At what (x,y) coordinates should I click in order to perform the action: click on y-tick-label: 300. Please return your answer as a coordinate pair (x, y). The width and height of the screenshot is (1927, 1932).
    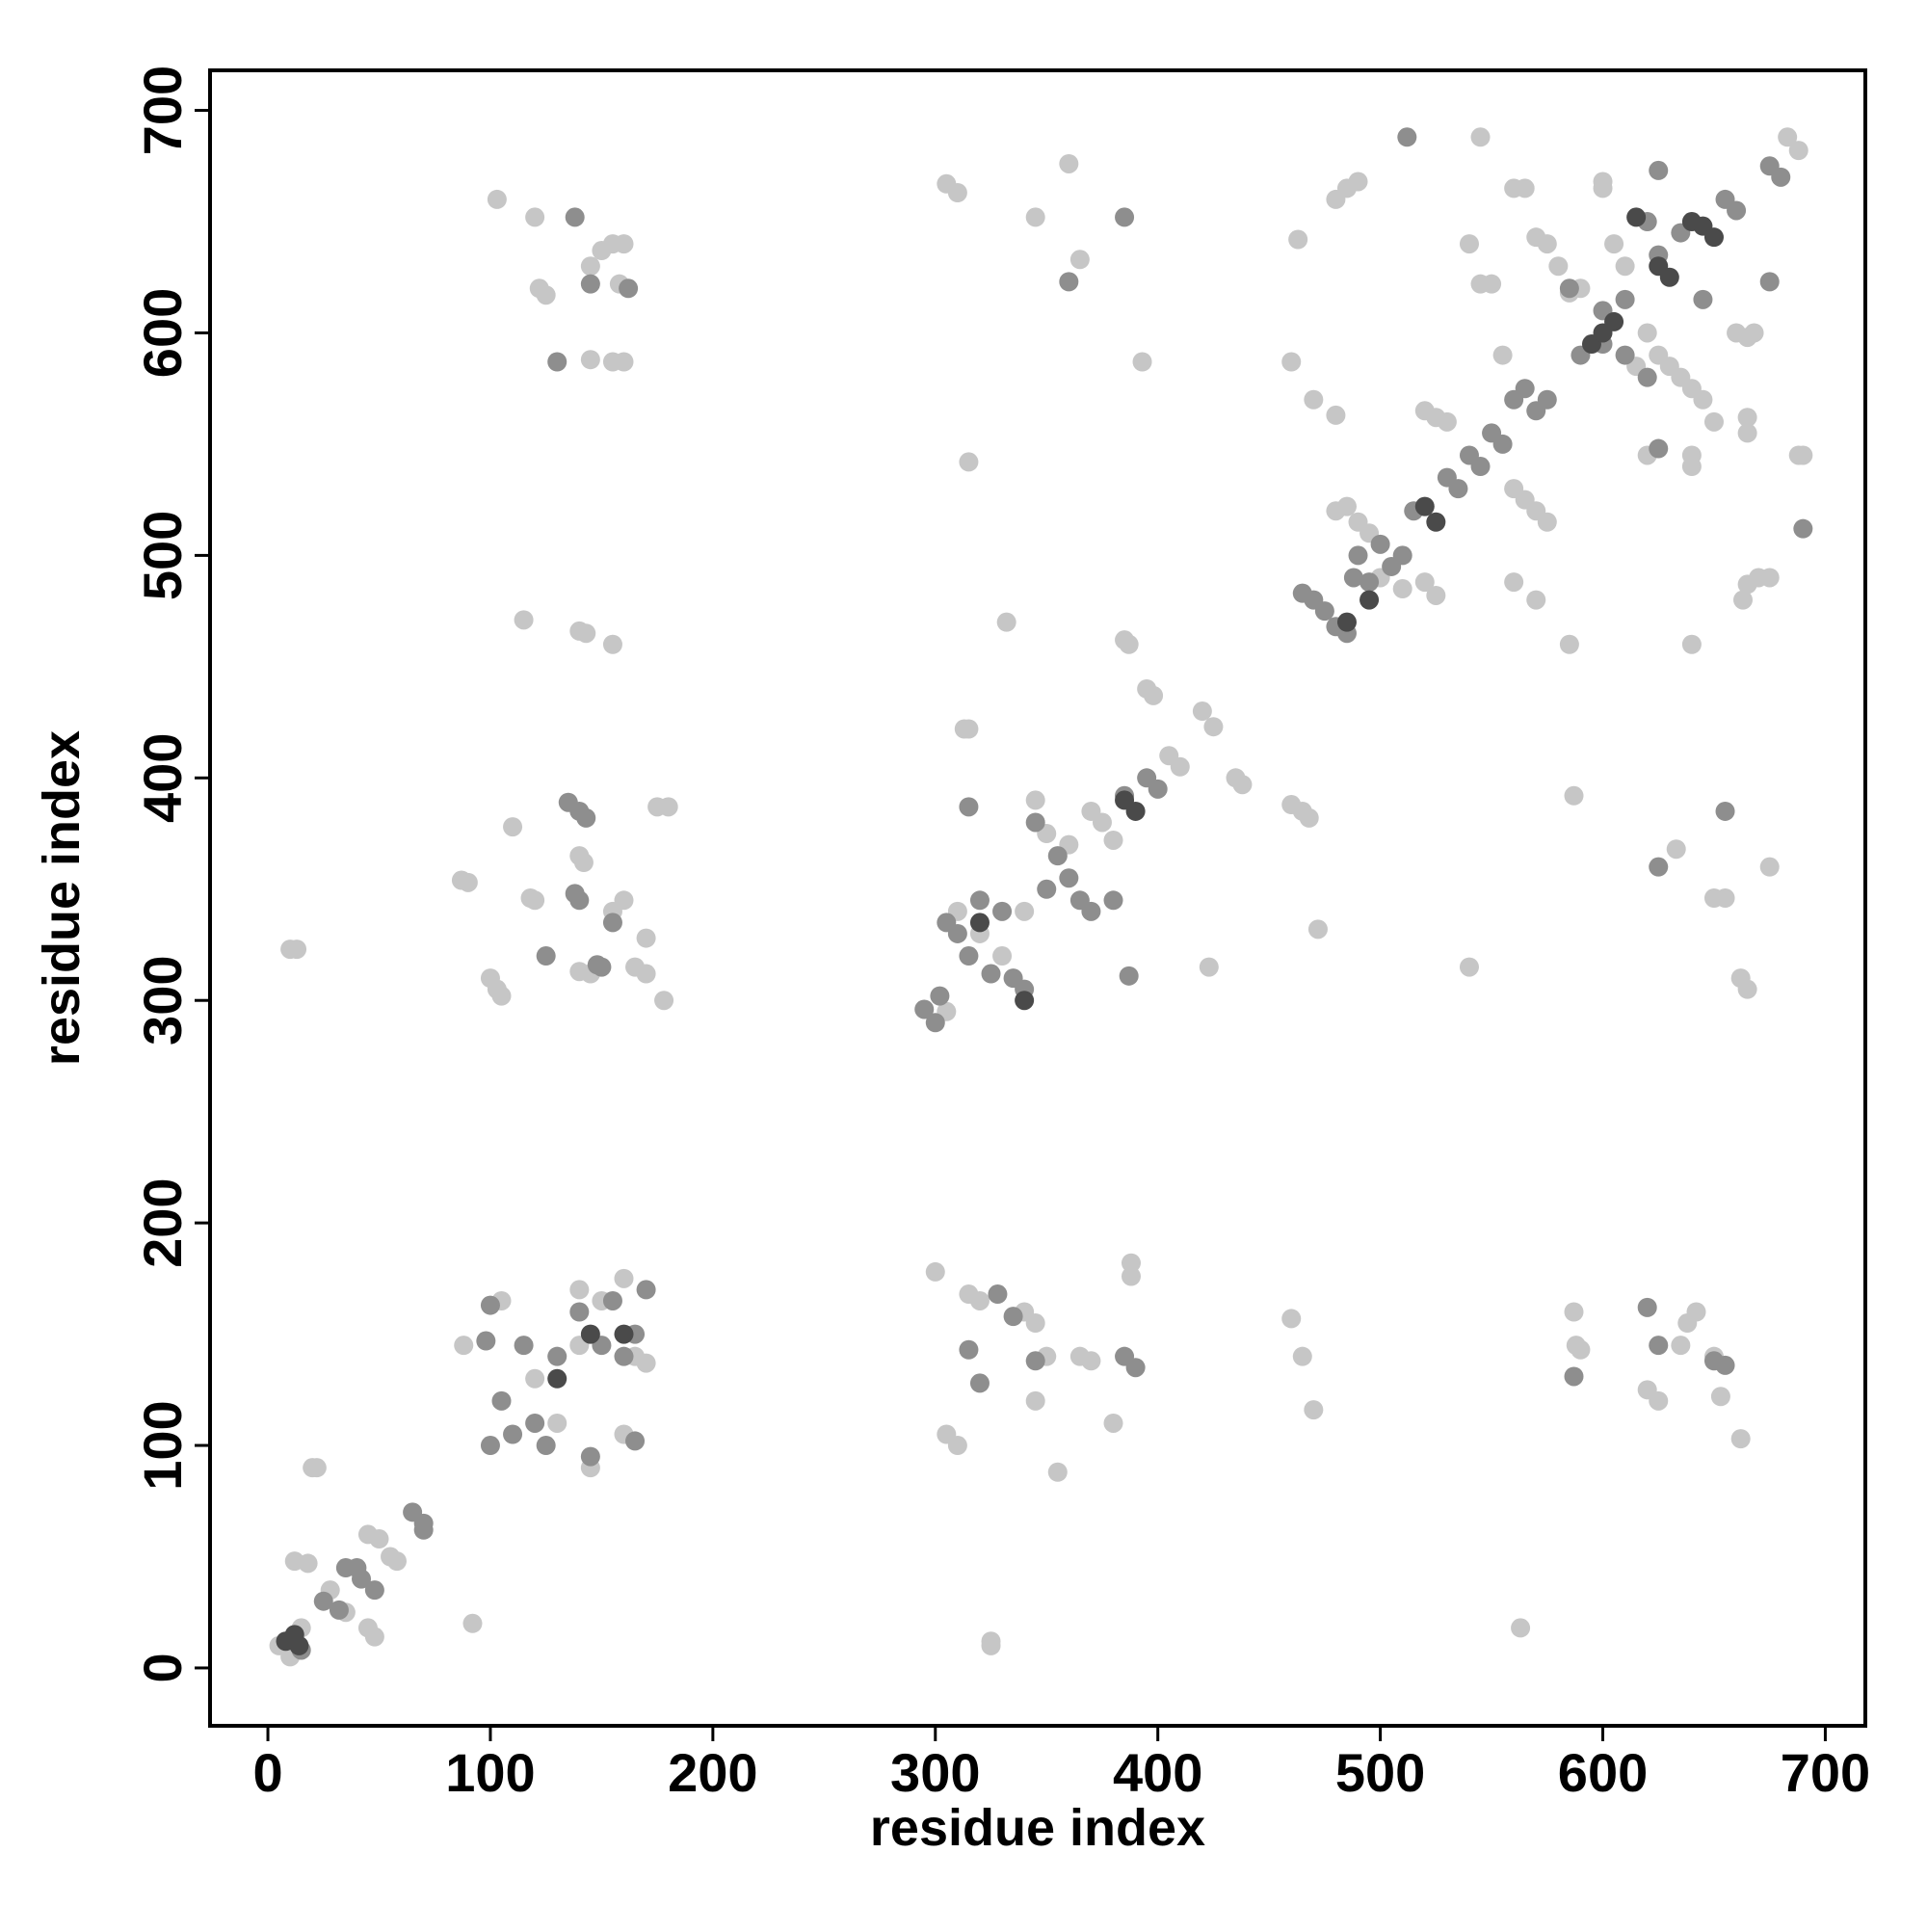
    Looking at the image, I should click on (162, 1000).